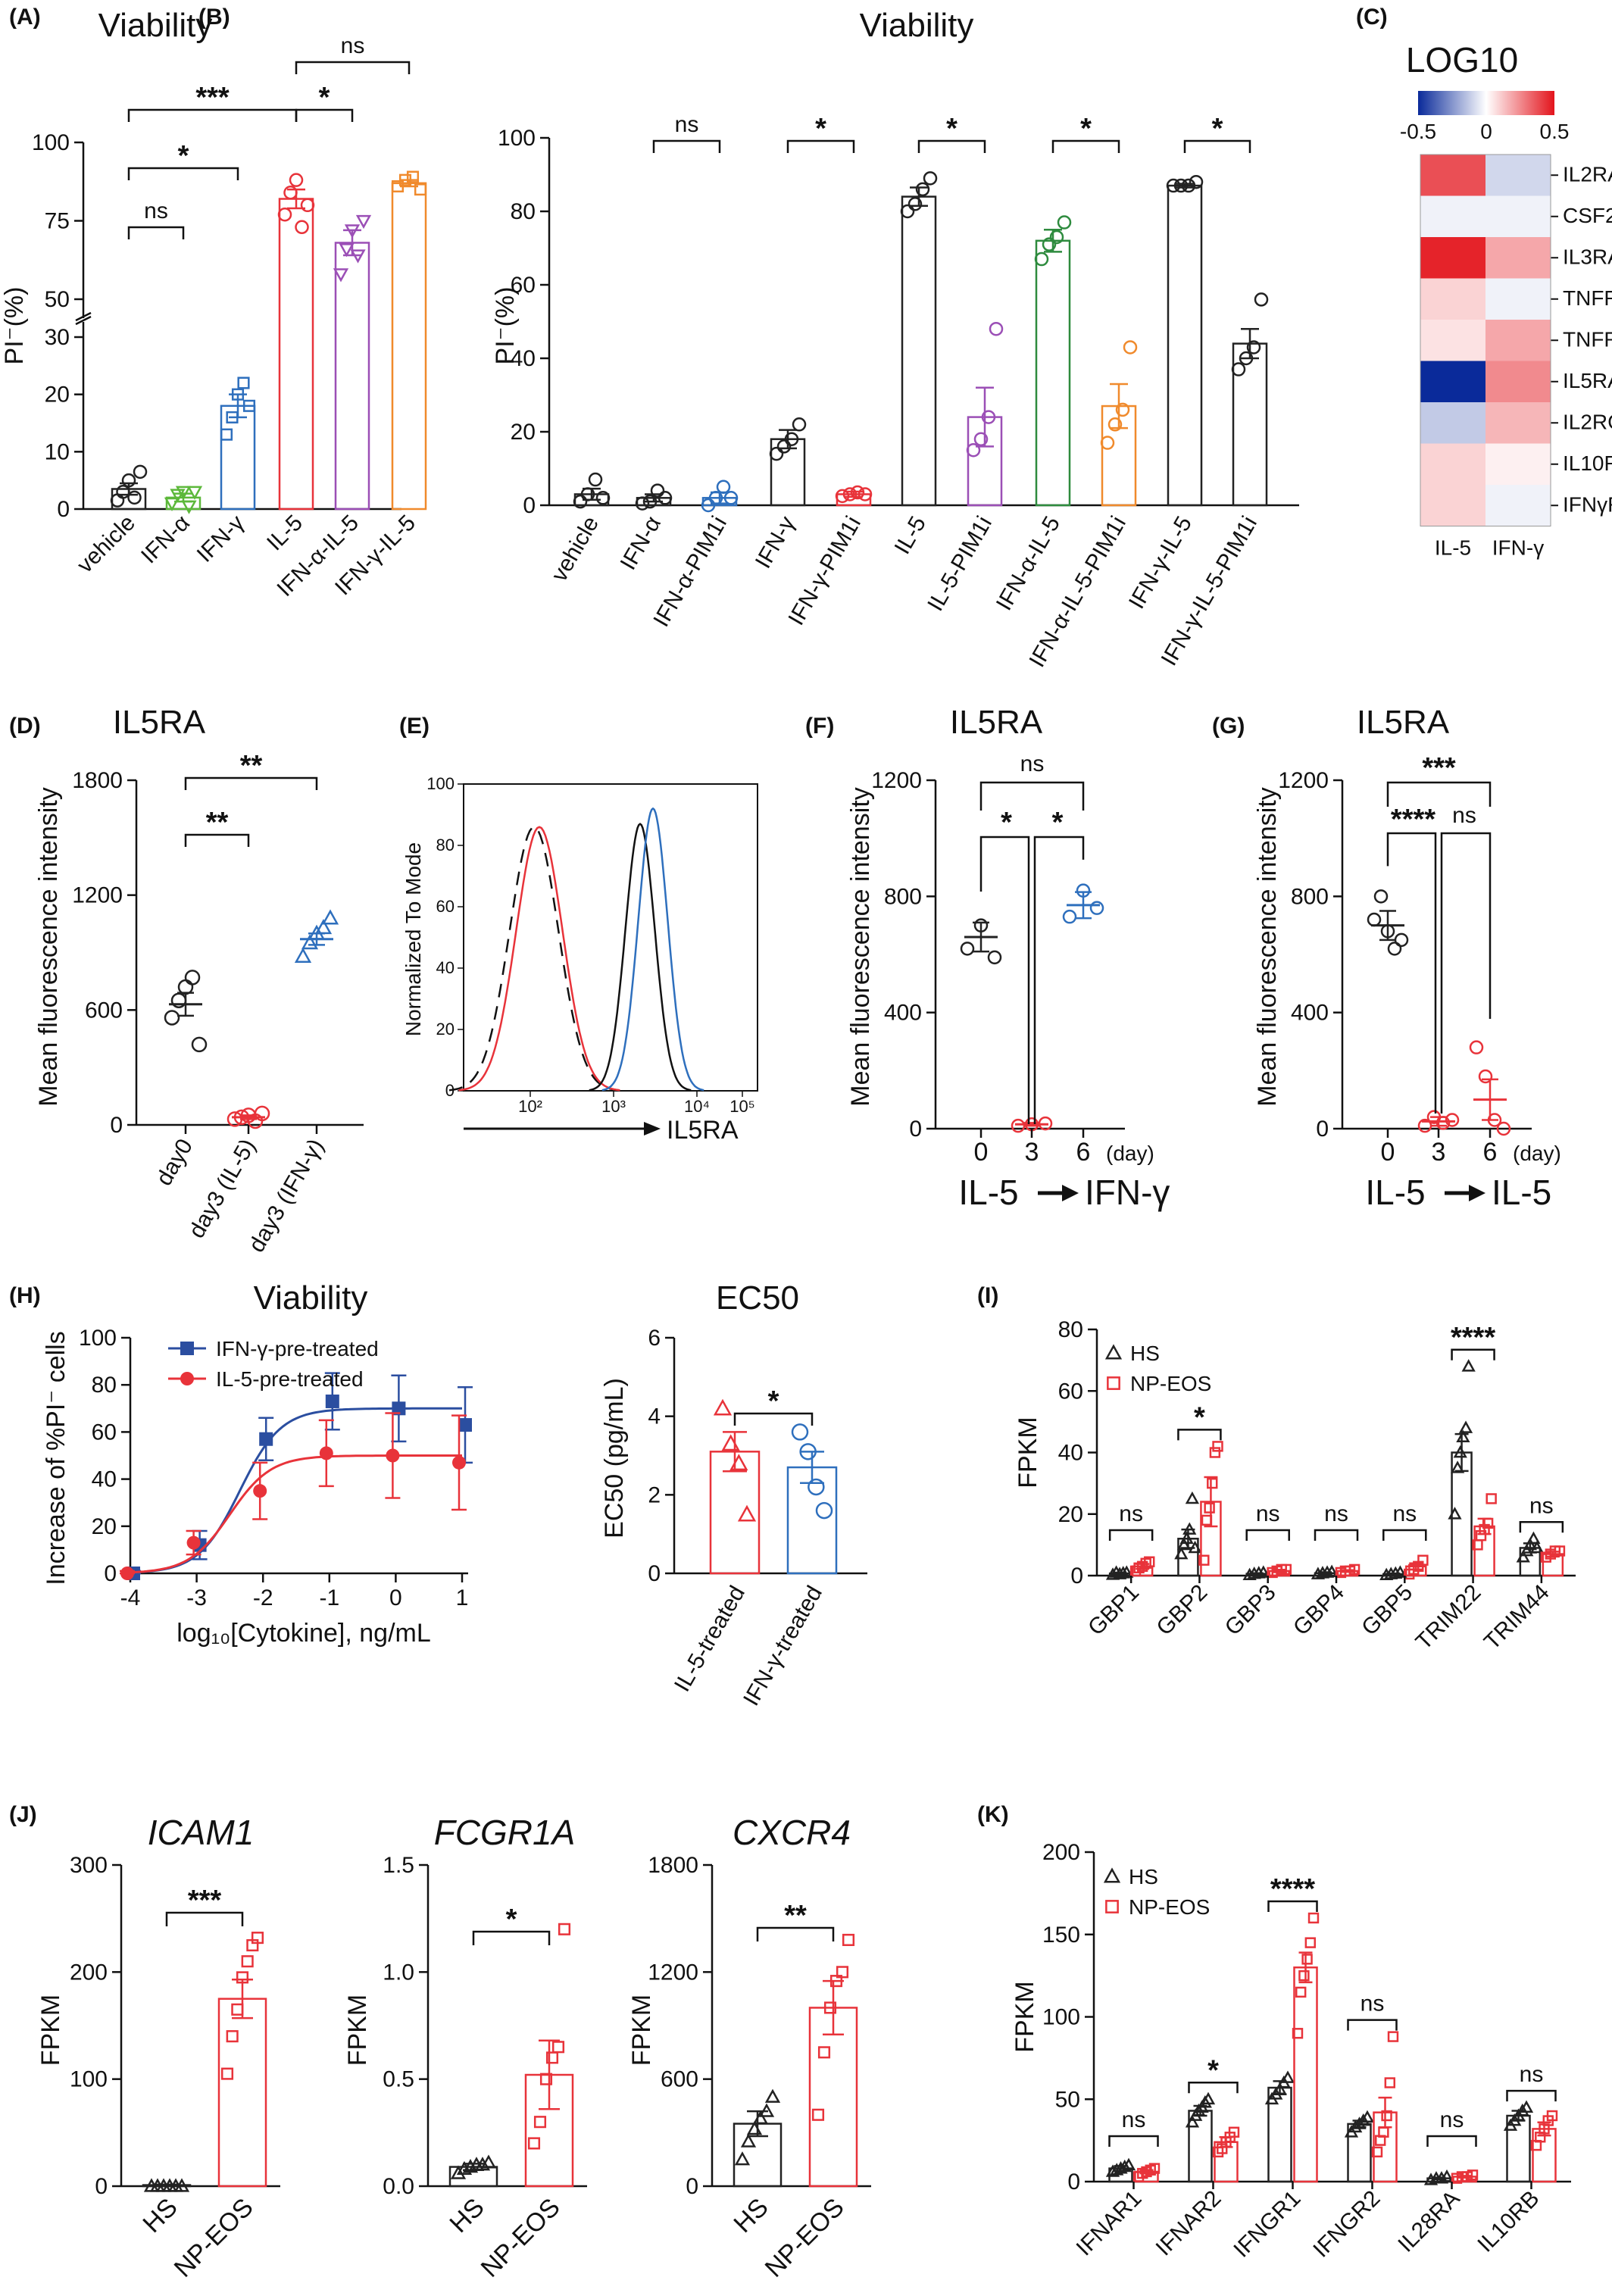  What do you see at coordinates (165, 540) in the screenshot?
I see `category-label-a: IFN-α` at bounding box center [165, 540].